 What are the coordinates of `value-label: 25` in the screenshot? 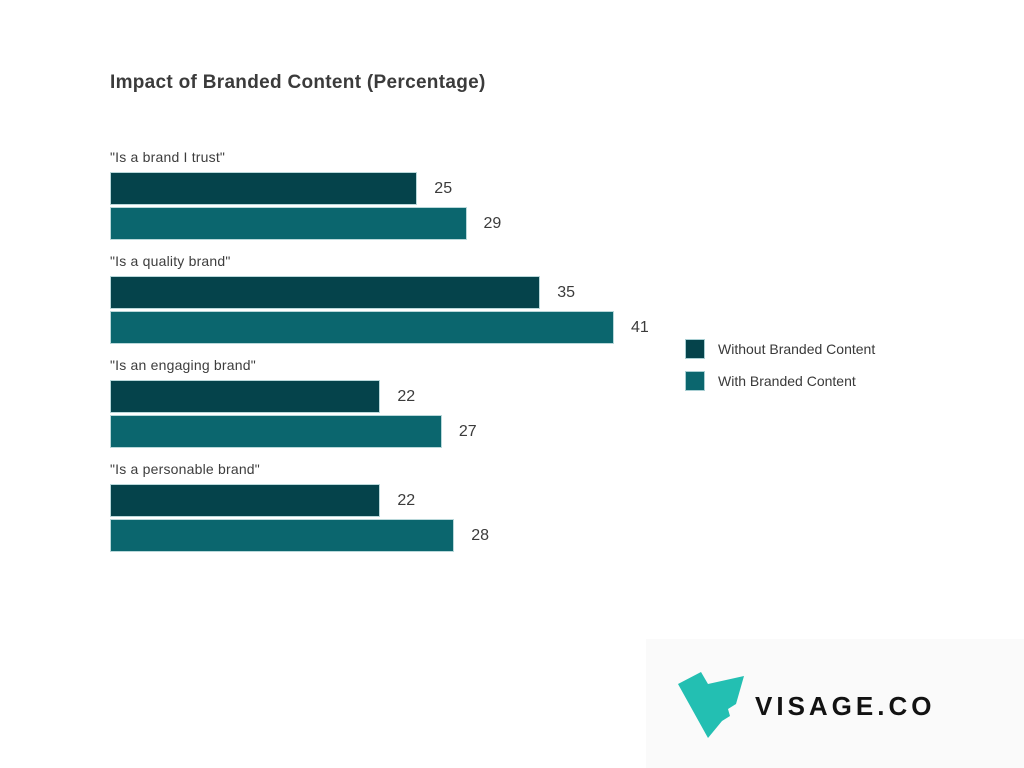 It's located at (443, 188).